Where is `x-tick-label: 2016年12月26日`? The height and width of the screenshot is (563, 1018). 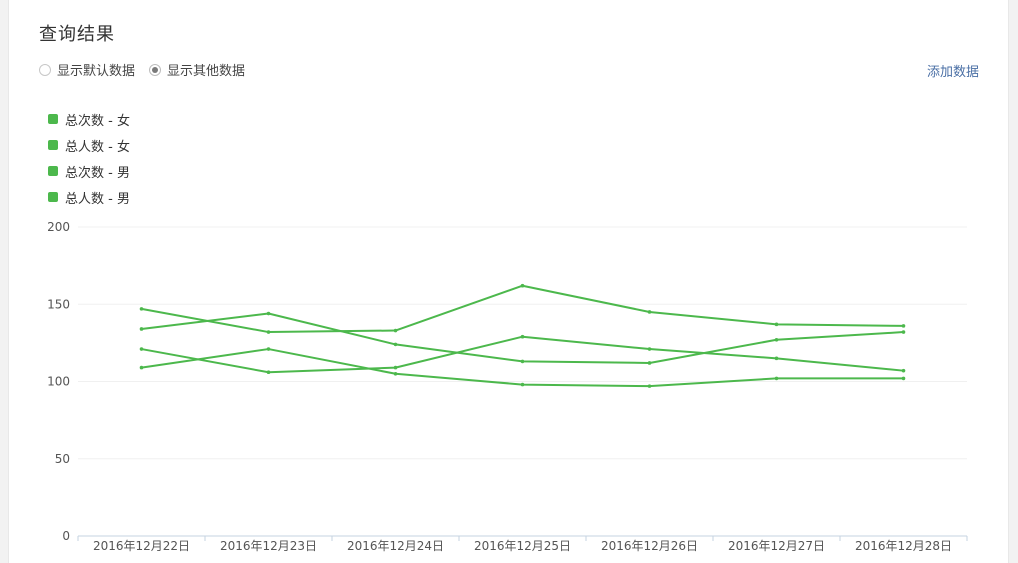 x-tick-label: 2016年12月26日 is located at coordinates (649, 546).